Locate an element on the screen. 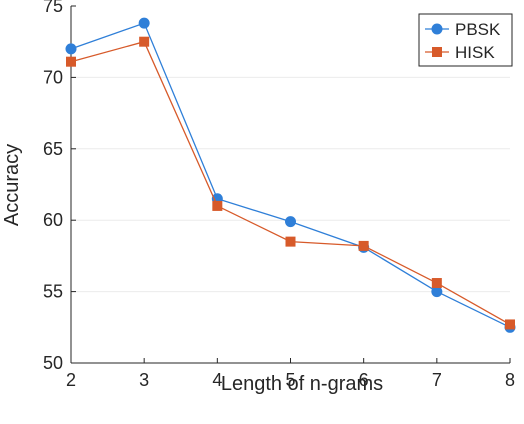  x-tick-label: 3 is located at coordinates (144, 380).